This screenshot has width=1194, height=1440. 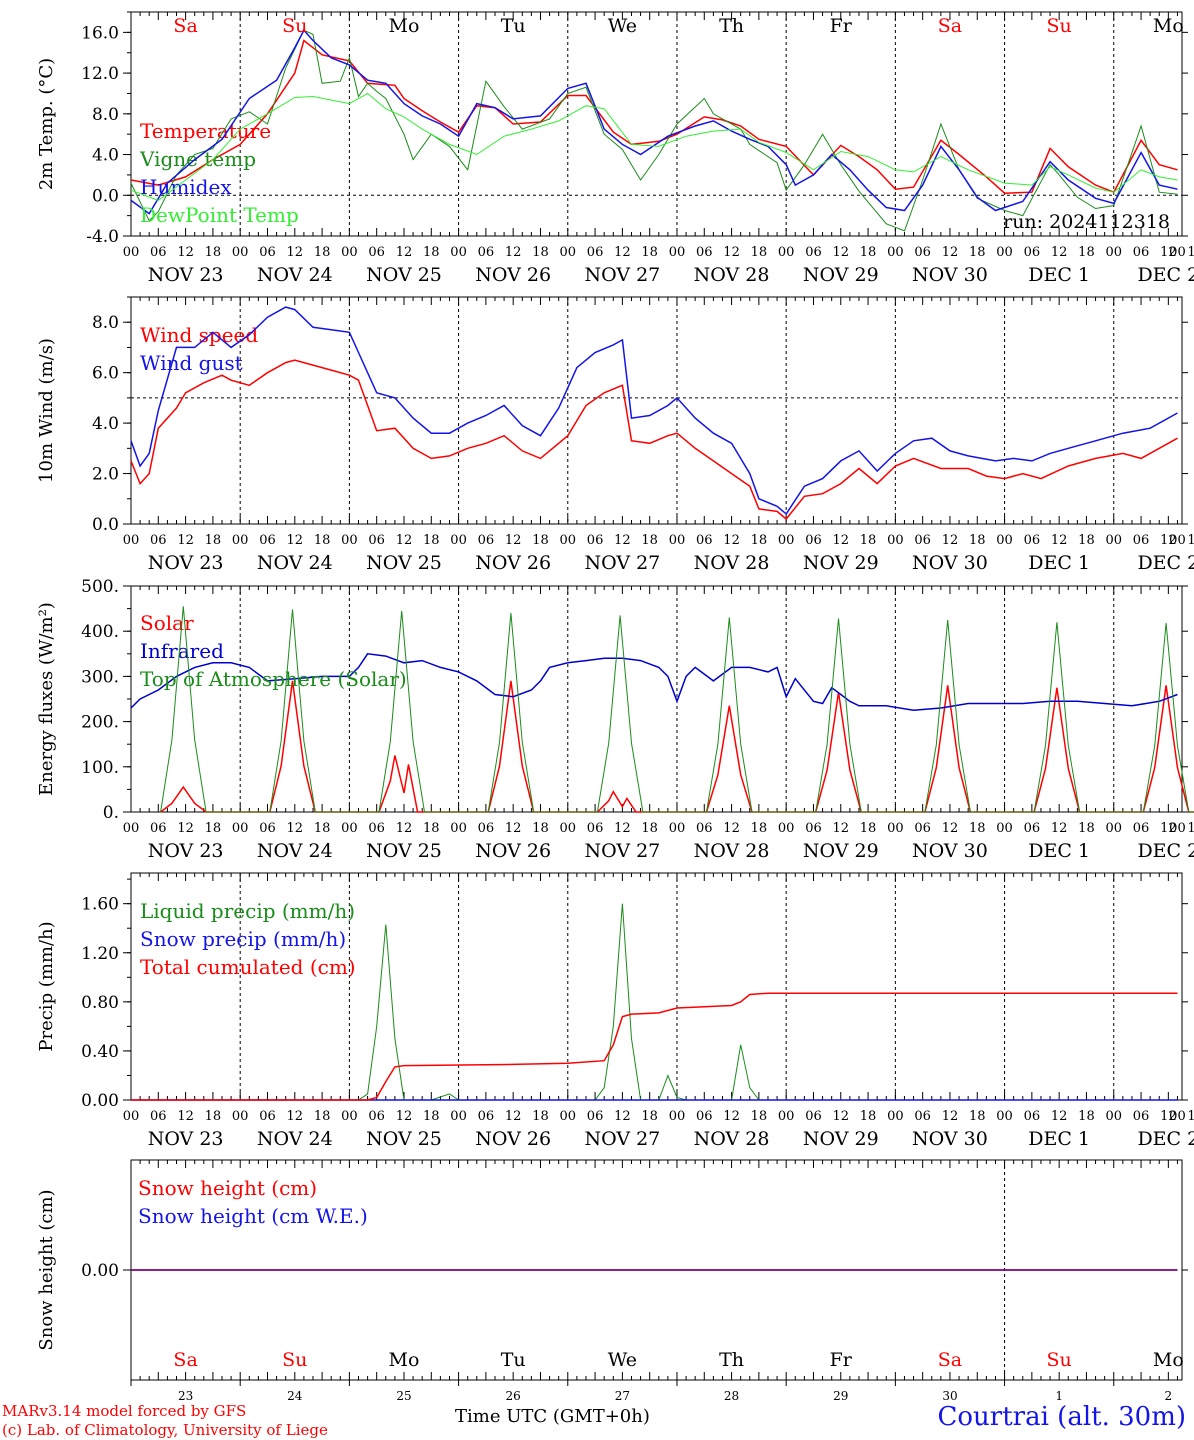 I want to click on y-tick-label: 300., so click(x=100, y=677).